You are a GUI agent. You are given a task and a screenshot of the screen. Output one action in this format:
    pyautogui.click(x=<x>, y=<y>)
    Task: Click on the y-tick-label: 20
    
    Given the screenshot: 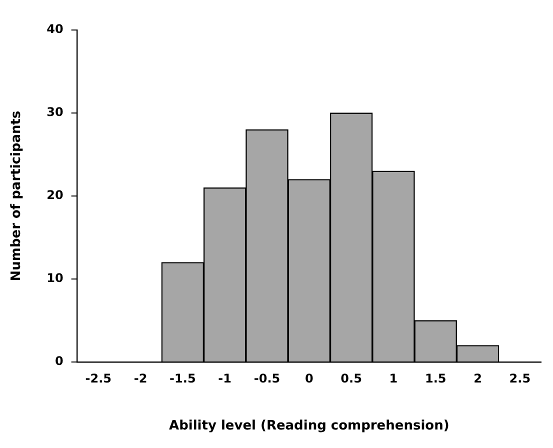 What is the action you would take?
    pyautogui.click(x=55, y=195)
    